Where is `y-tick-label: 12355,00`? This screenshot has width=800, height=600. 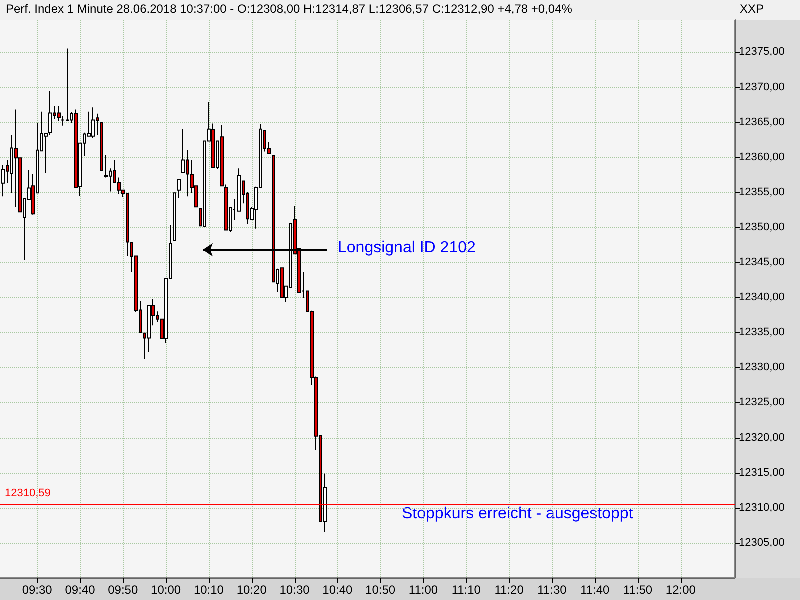
y-tick-label: 12355,00 is located at coordinates (762, 192).